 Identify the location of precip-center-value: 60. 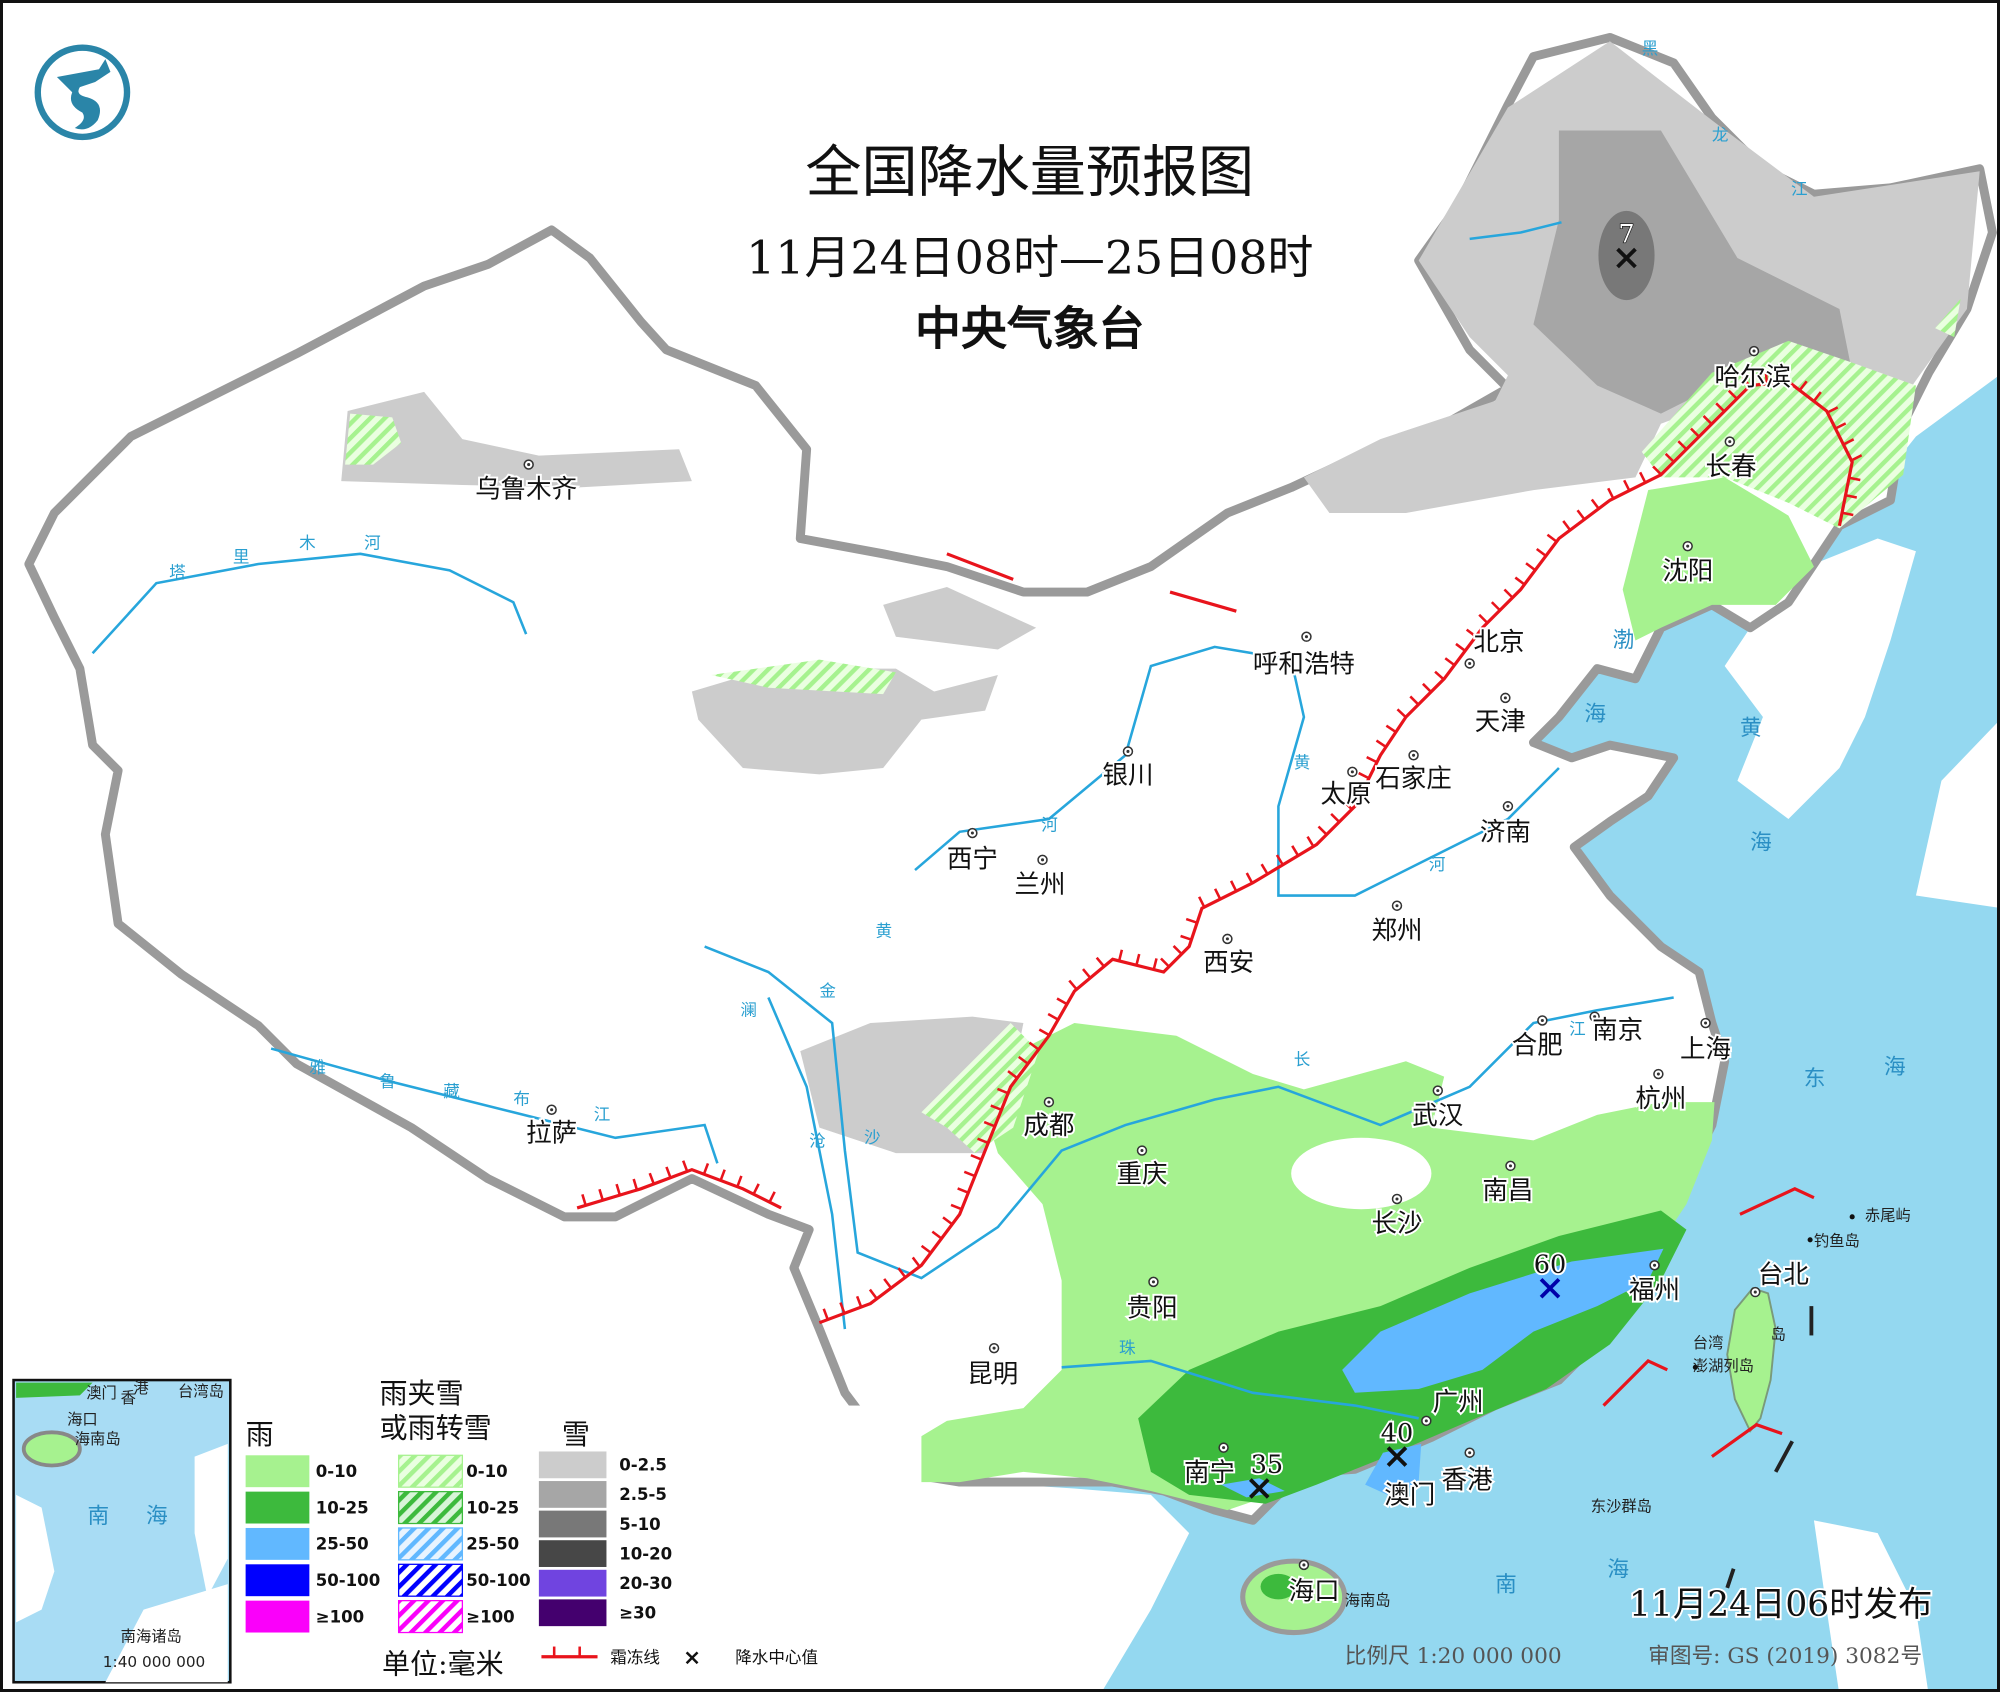
(1550, 1265).